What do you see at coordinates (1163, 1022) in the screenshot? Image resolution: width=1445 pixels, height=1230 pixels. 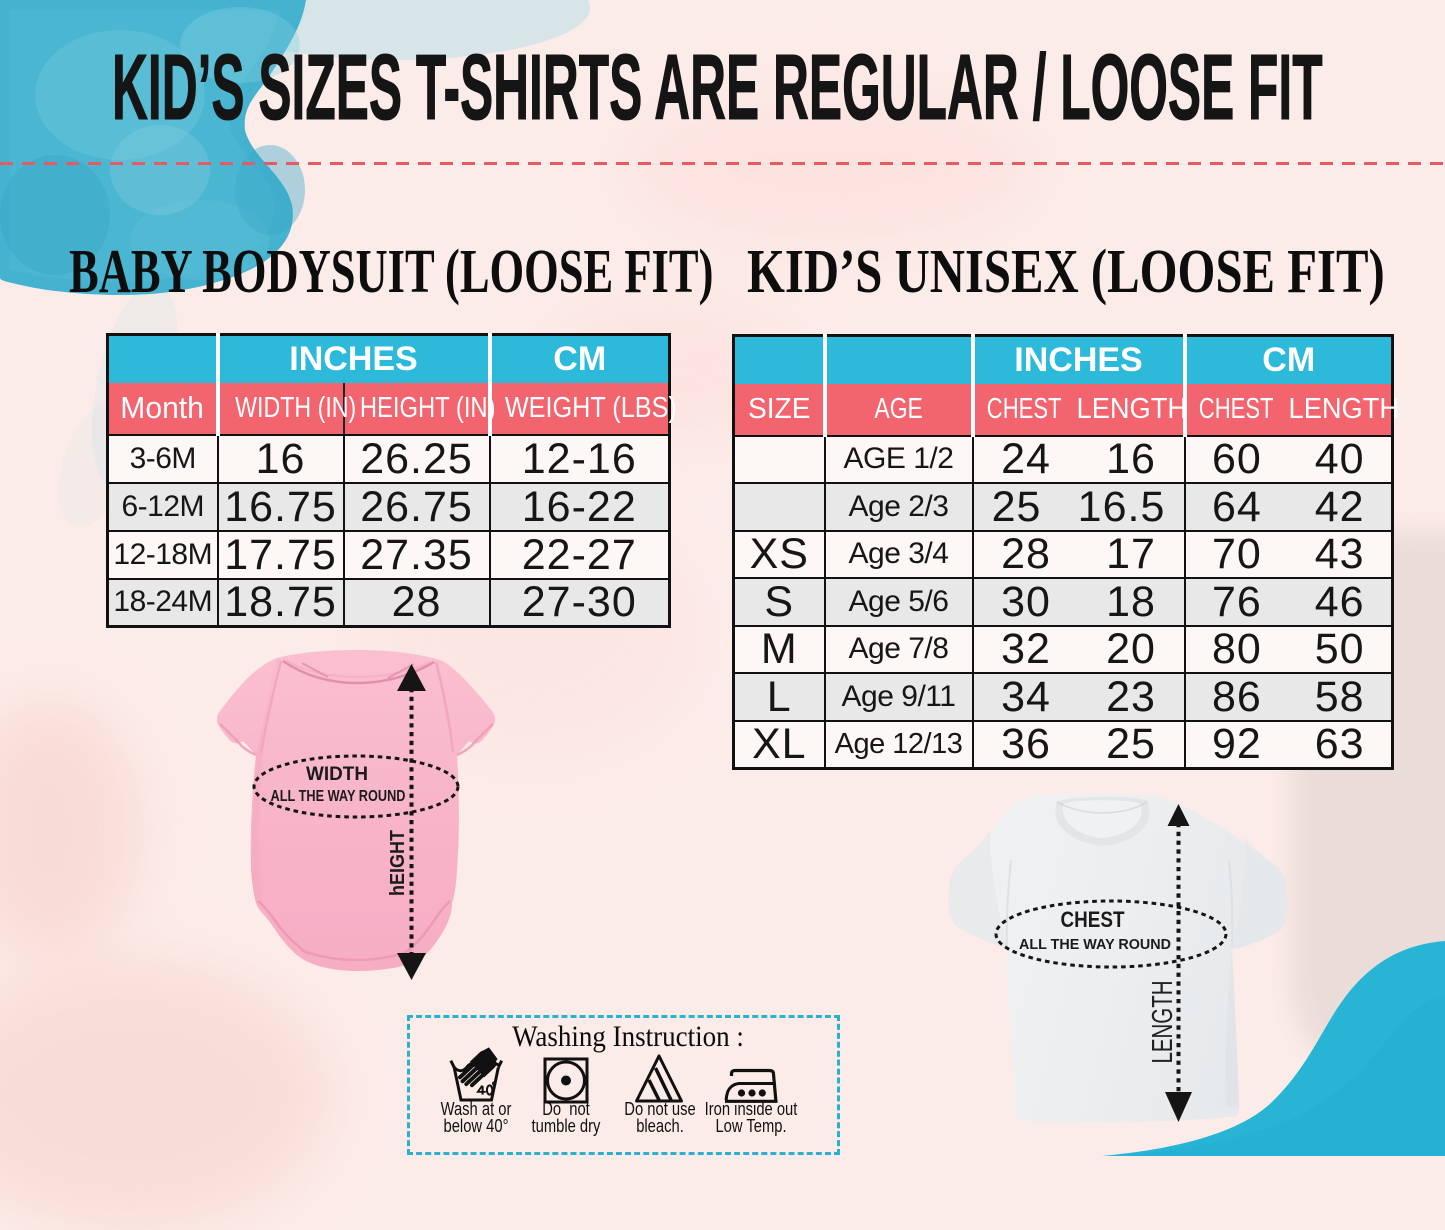 I see `svg-text: LENGTH` at bounding box center [1163, 1022].